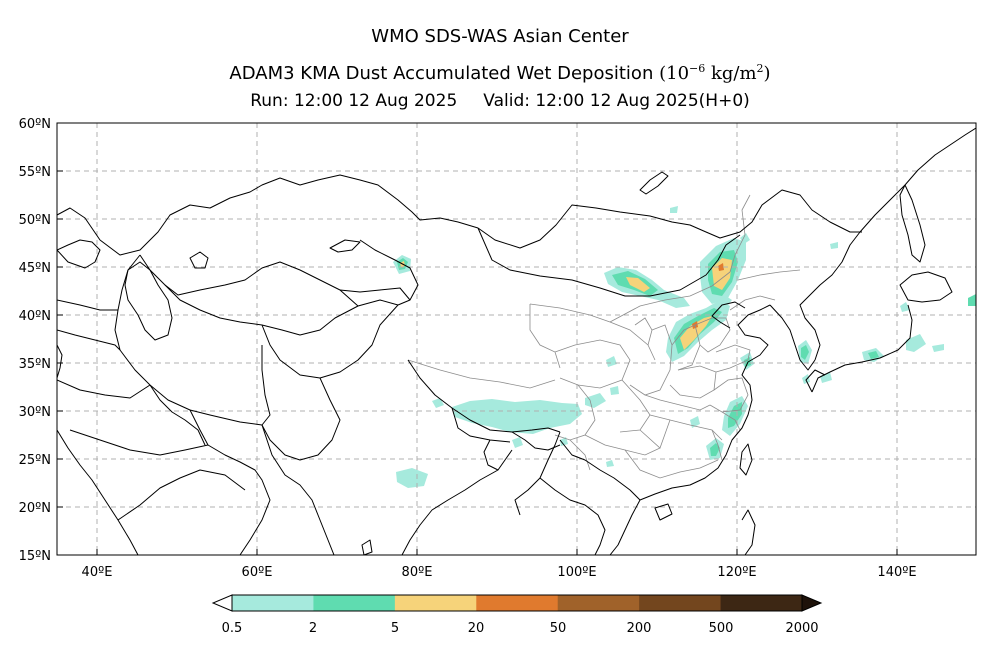  What do you see at coordinates (139, 442) in the screenshot?
I see `border-saudi` at bounding box center [139, 442].